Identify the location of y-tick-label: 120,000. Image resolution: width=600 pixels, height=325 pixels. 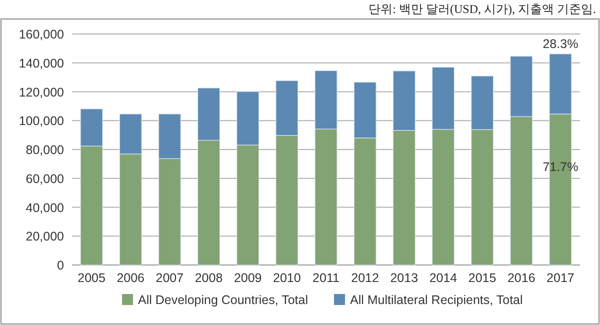
(41, 92).